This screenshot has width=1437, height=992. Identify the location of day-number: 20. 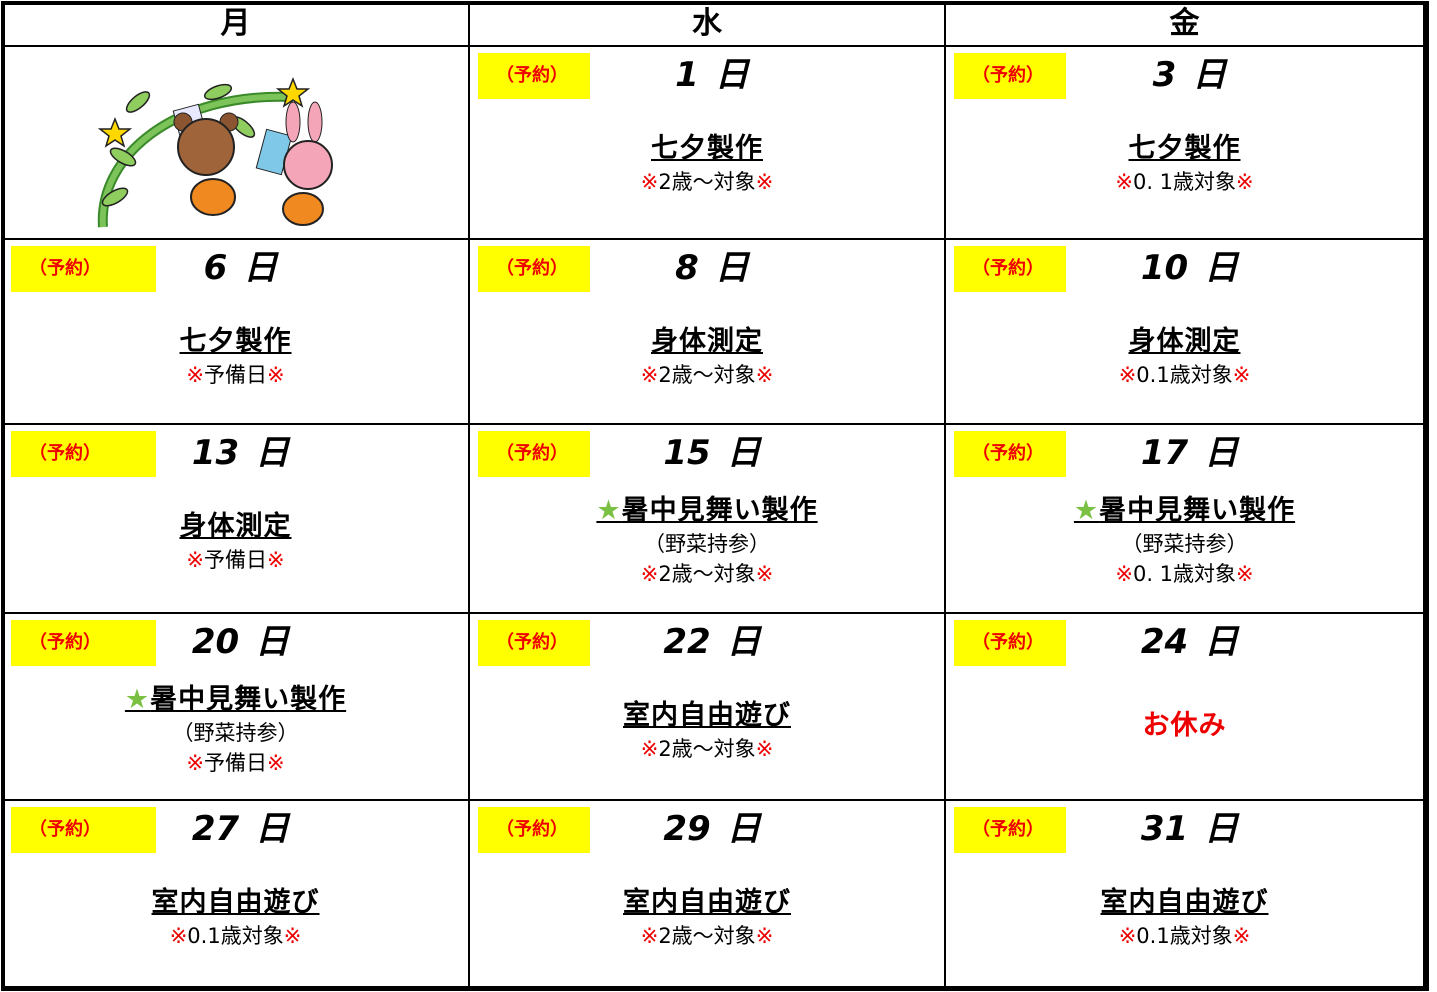
(215, 642).